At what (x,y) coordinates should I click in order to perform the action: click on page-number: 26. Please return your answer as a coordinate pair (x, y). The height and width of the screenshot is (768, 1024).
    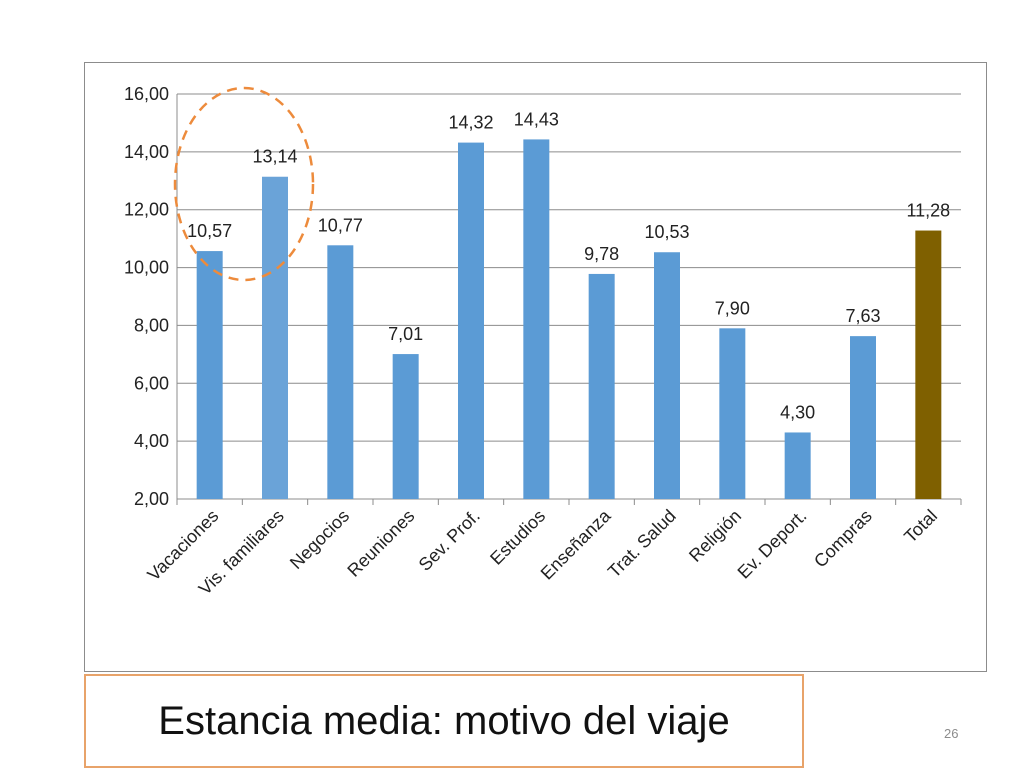
    Looking at the image, I should click on (951, 733).